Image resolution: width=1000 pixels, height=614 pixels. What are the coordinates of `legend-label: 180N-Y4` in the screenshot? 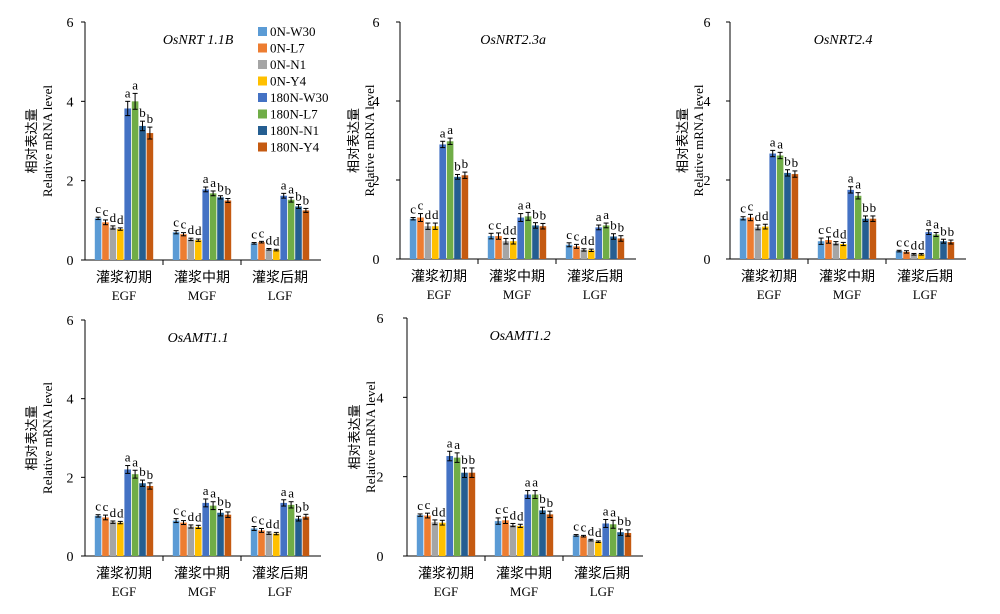 It's located at (295, 147).